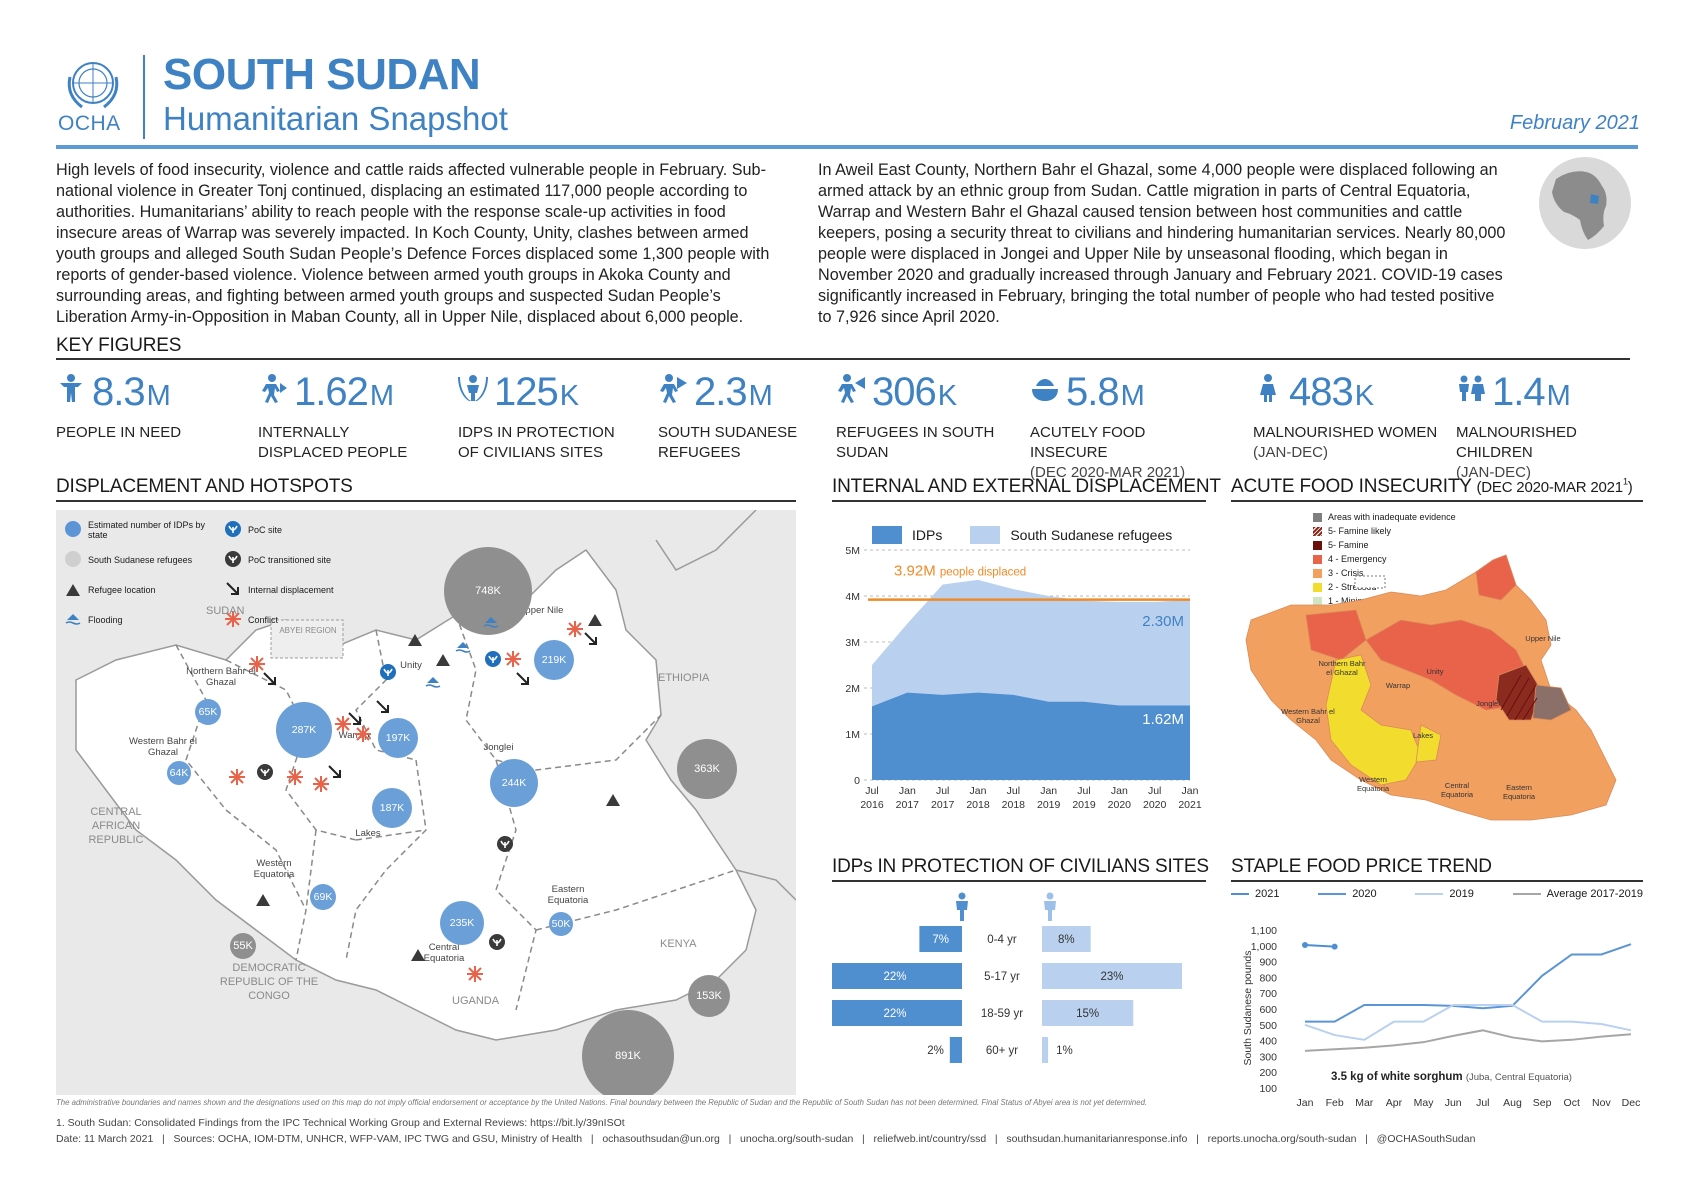 The image size is (1684, 1191). What do you see at coordinates (269, 982) in the screenshot?
I see `country-label: DEMOCRATIC REPUBLIC OF THE CONGO` at bounding box center [269, 982].